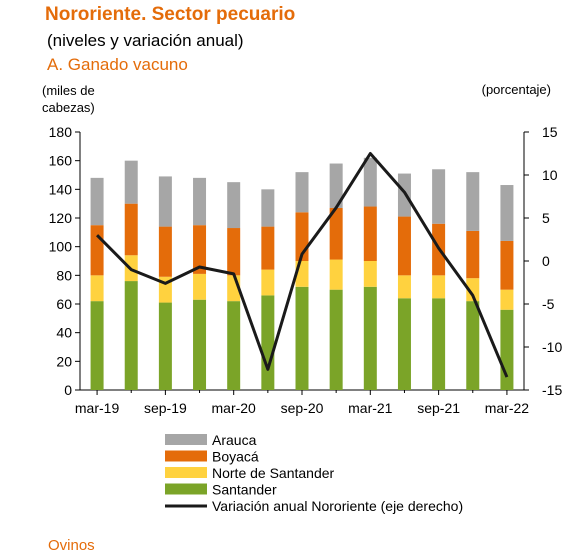 Image resolution: width=571 pixels, height=554 pixels. Describe the element at coordinates (61, 161) in the screenshot. I see `left-tick-label: 160` at that location.